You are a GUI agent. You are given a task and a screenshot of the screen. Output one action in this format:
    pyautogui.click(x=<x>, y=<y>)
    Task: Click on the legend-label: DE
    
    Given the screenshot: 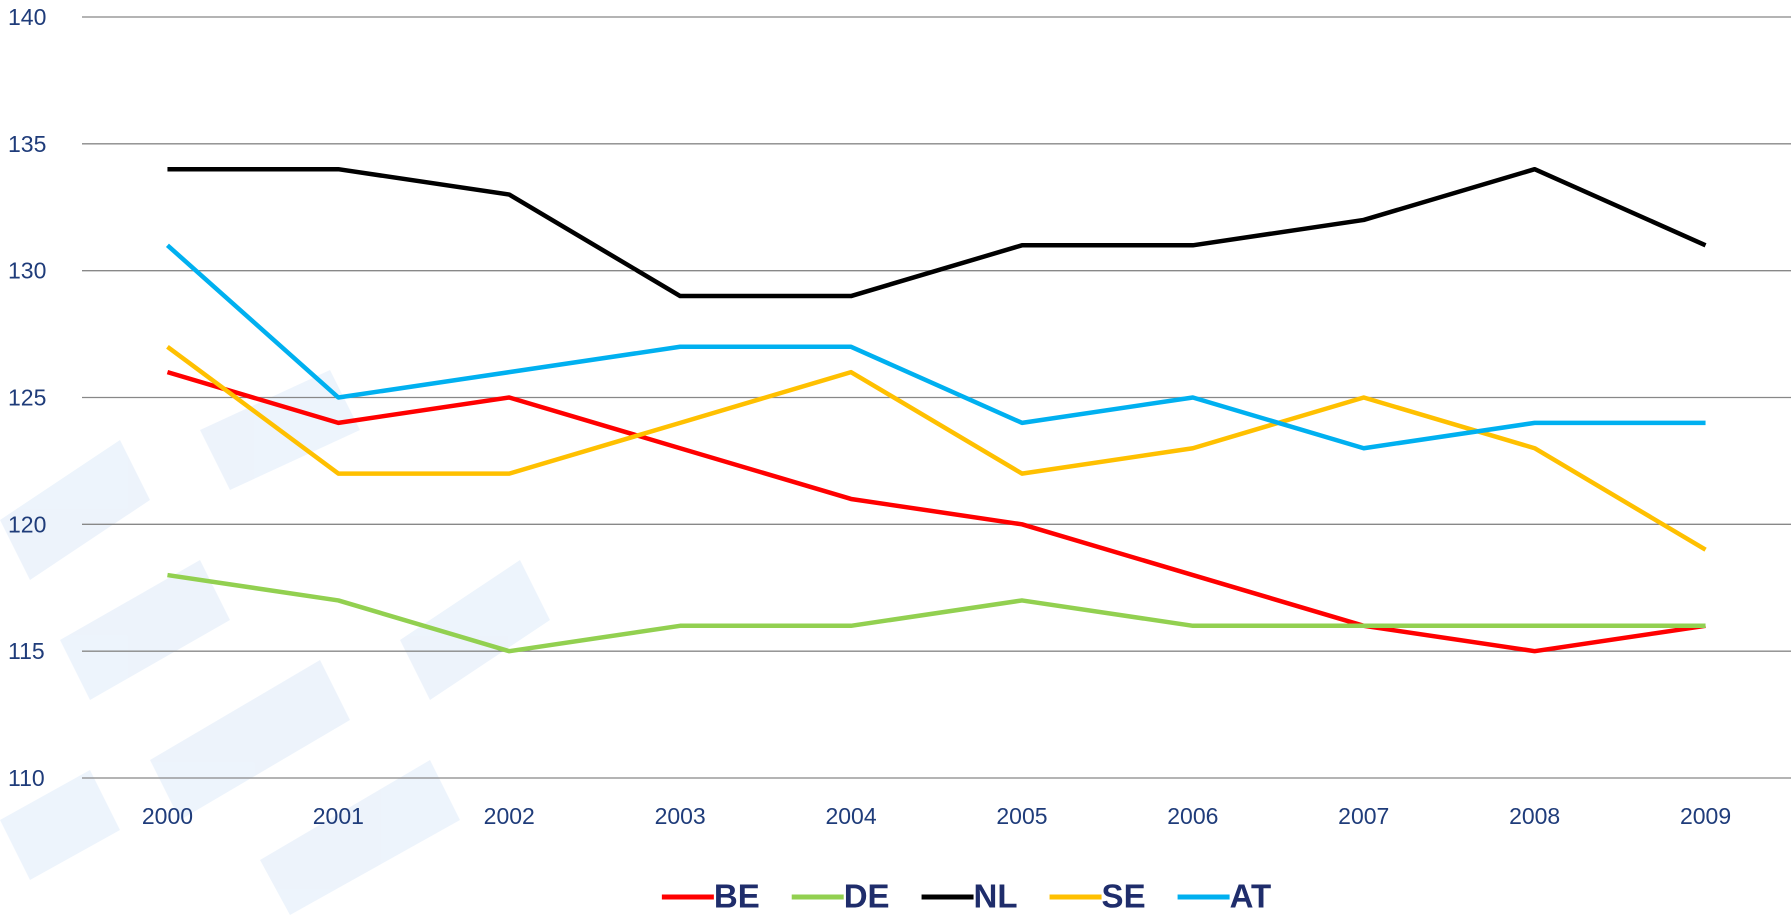 What is the action you would take?
    pyautogui.click(x=867, y=896)
    